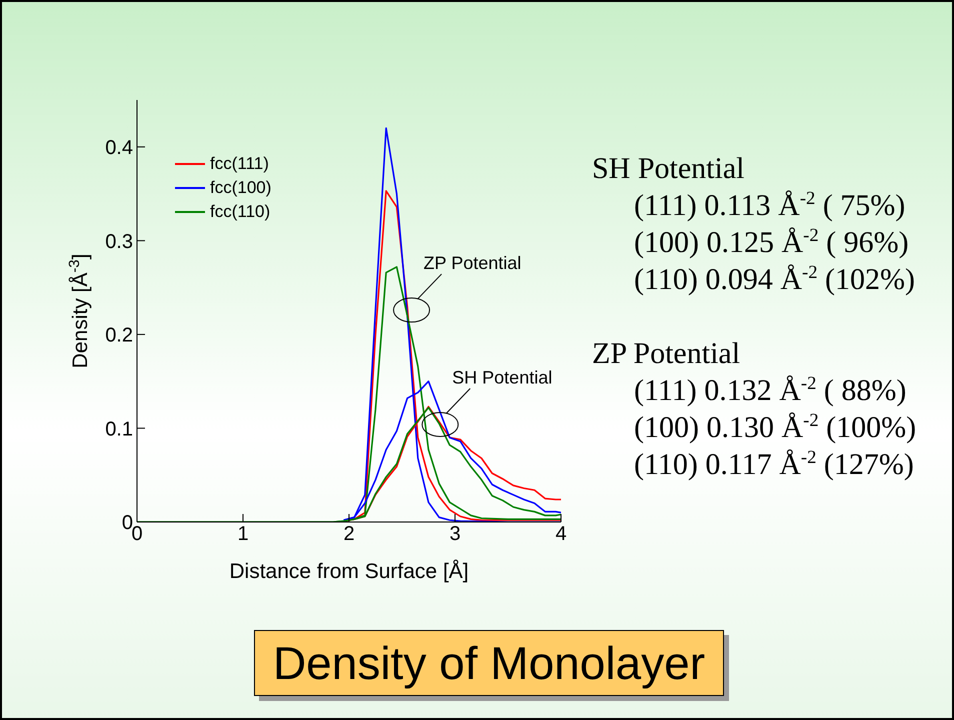  Describe the element at coordinates (455, 534) in the screenshot. I see `x-tick-label: 3` at that location.